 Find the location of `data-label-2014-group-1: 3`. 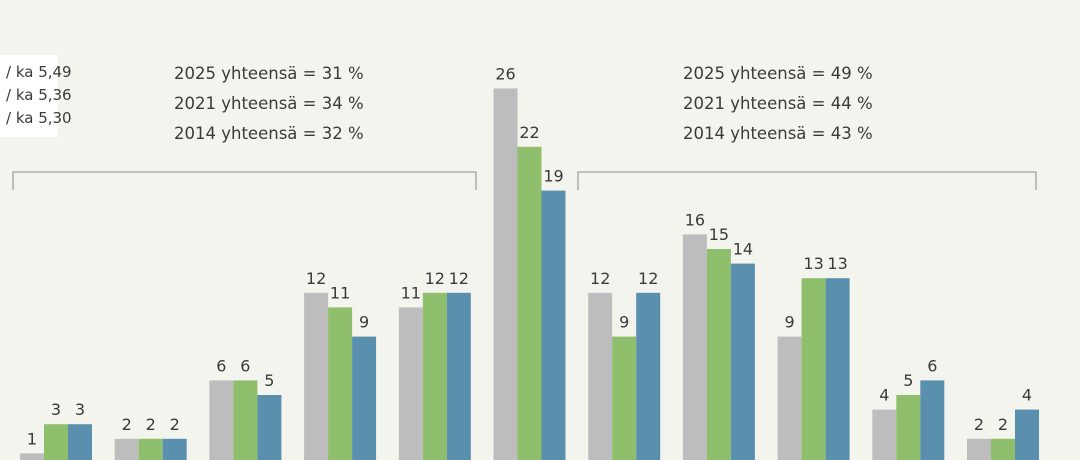

data-label-2014-group-1: 3 is located at coordinates (80, 409).